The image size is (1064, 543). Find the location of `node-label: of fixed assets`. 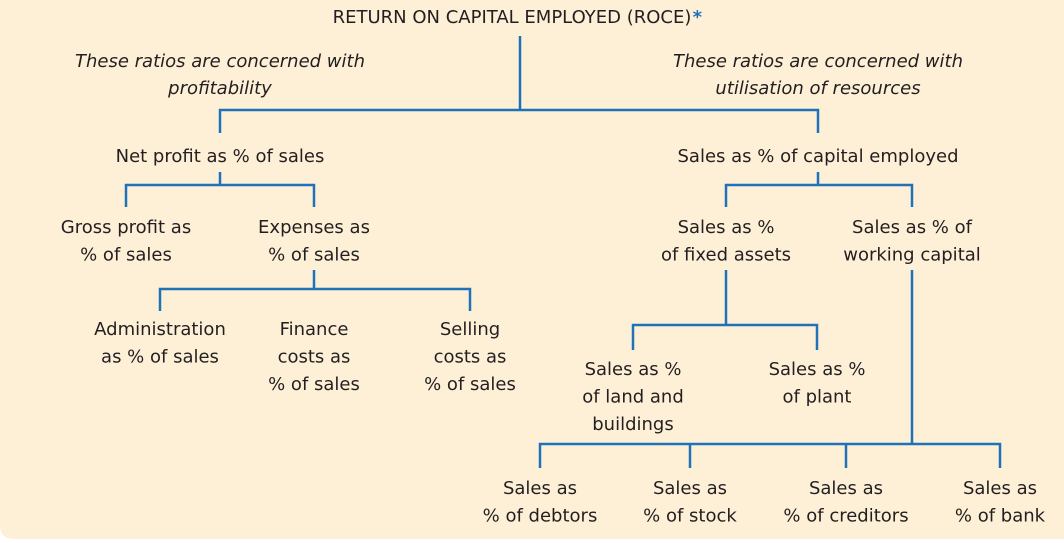

node-label: of fixed assets is located at coordinates (726, 255).